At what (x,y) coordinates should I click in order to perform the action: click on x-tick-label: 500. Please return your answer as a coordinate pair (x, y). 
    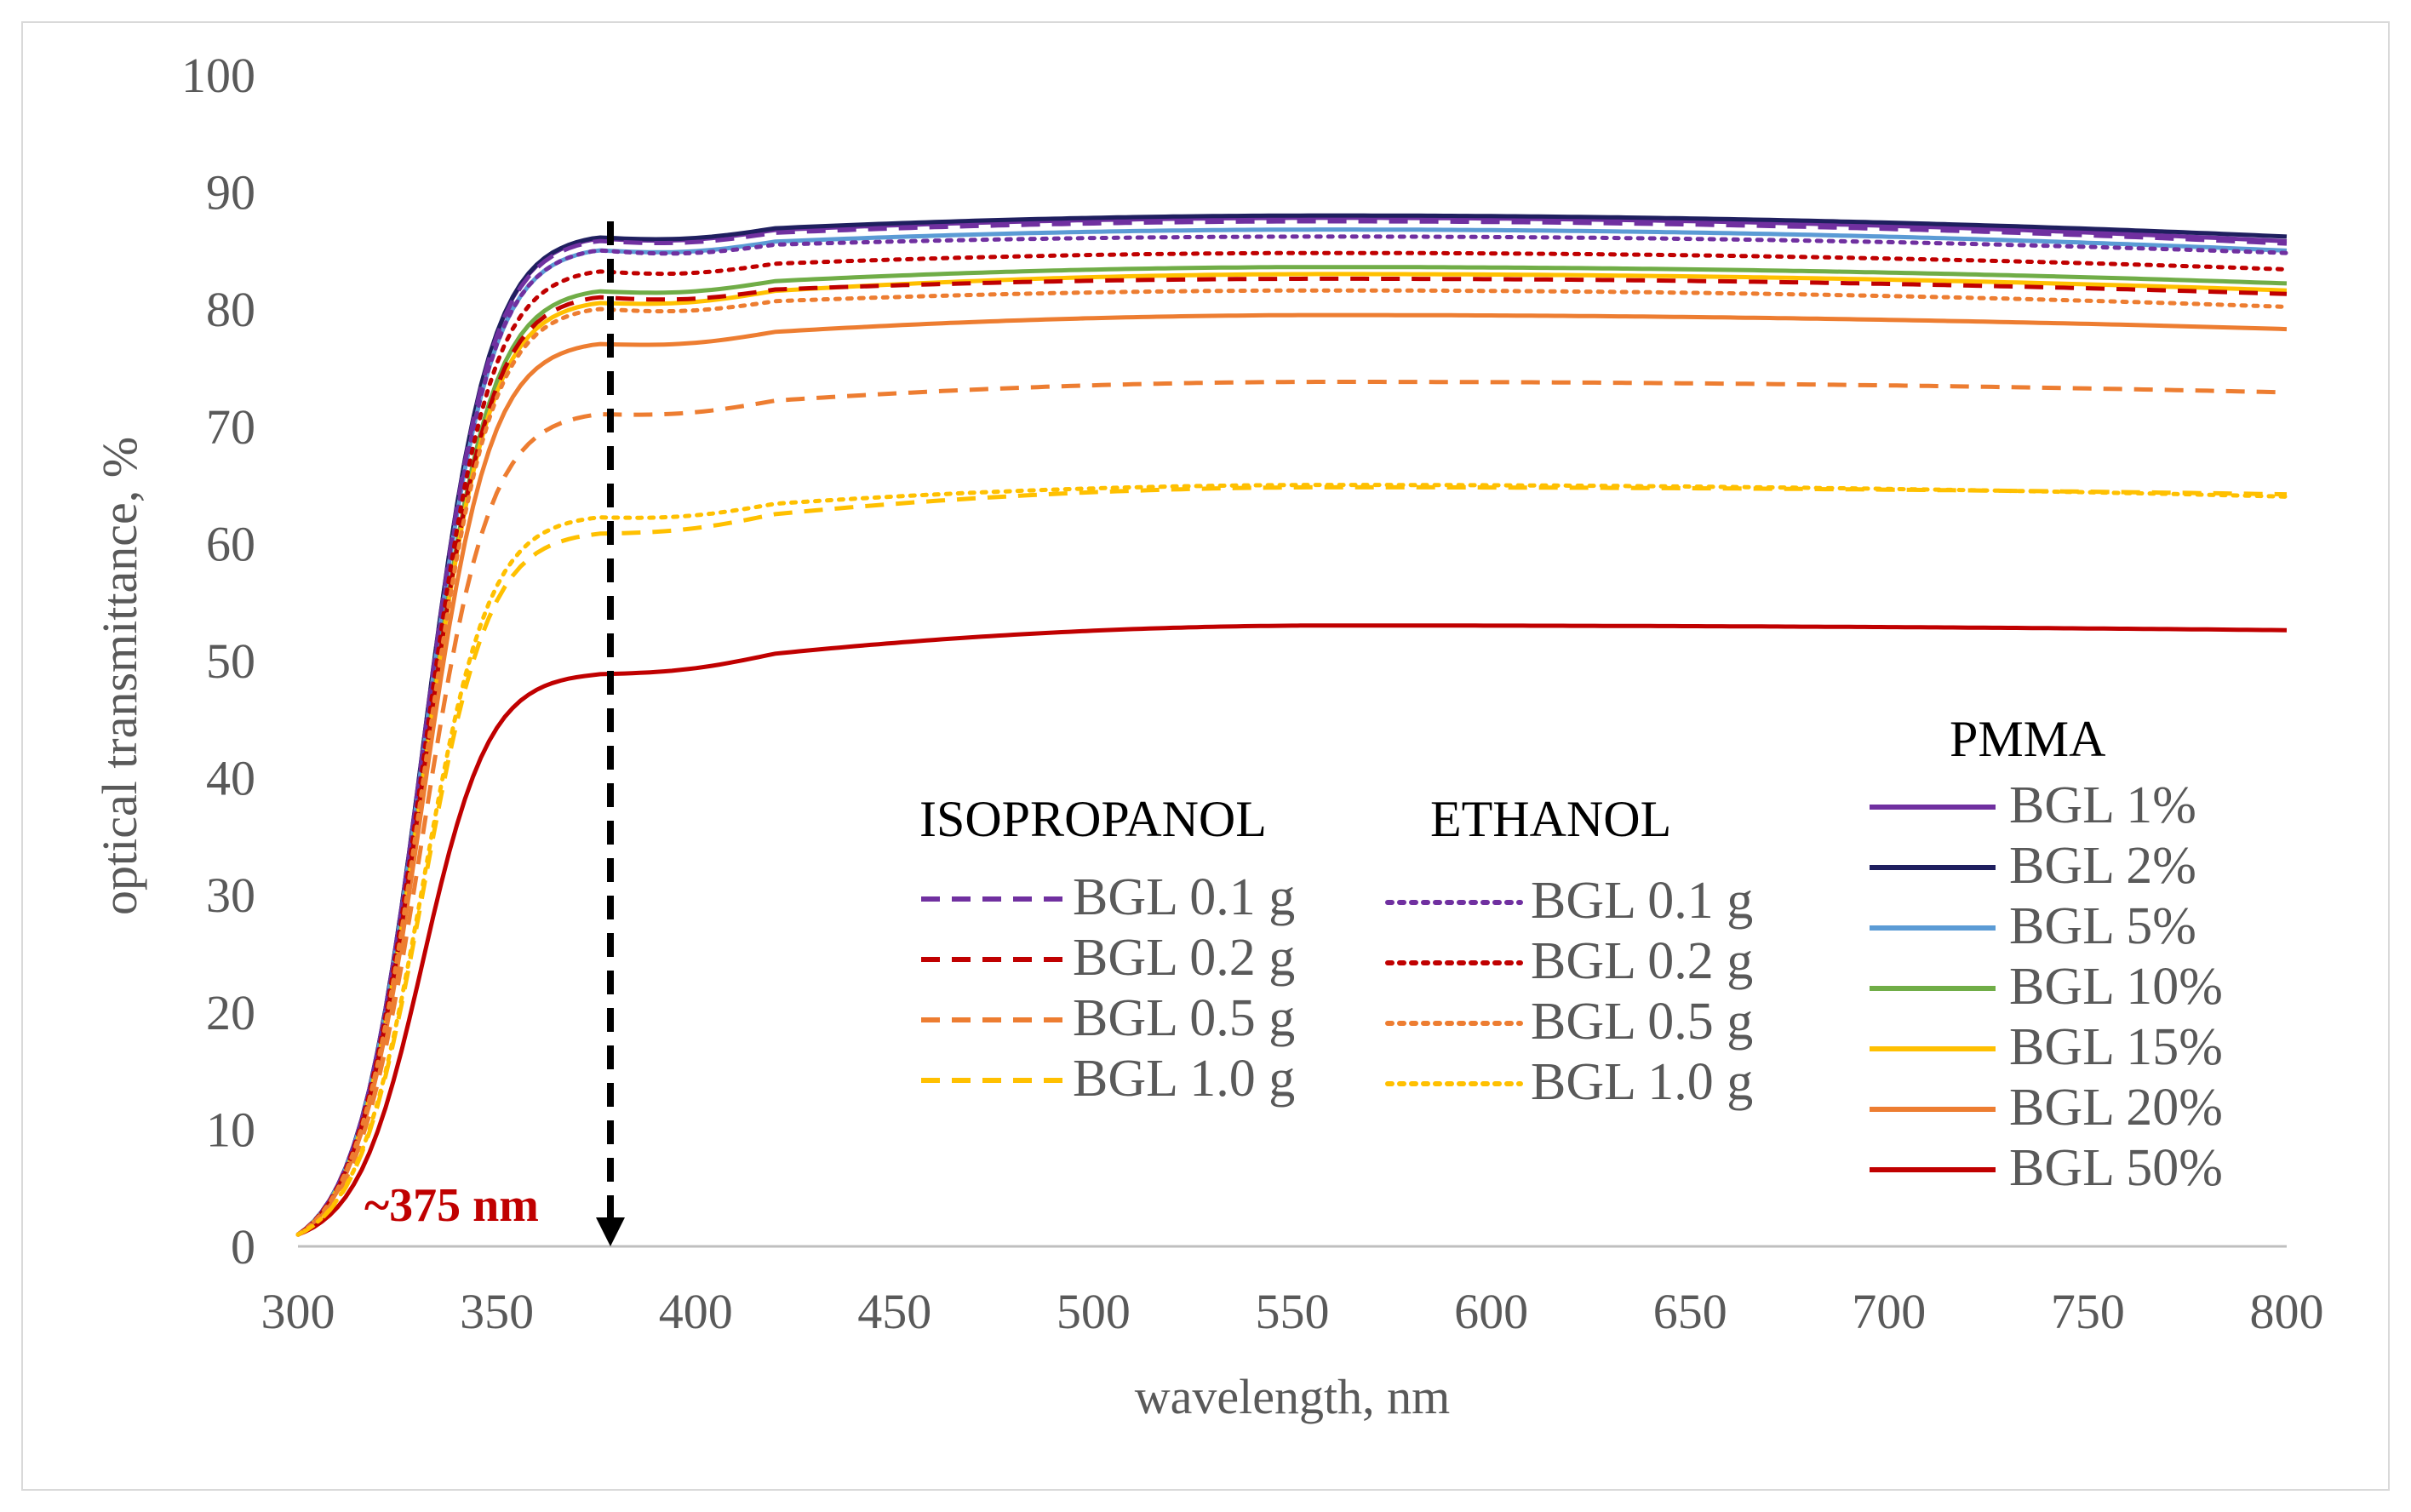
    Looking at the image, I should click on (1094, 1311).